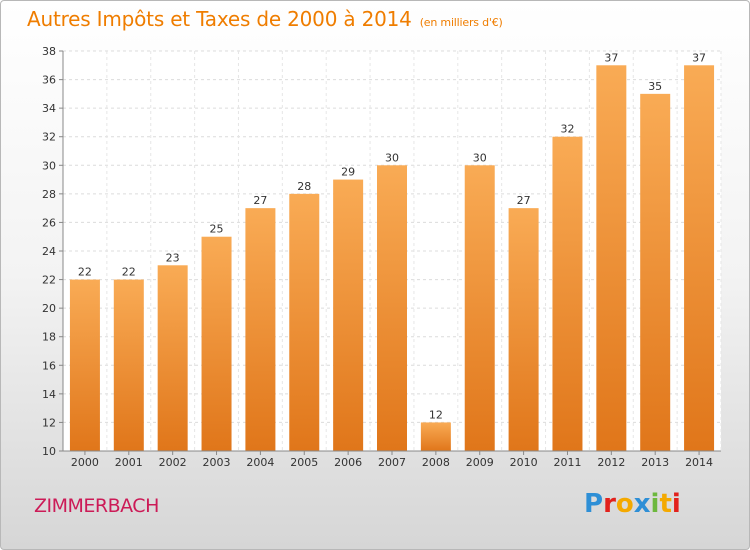 The image size is (750, 550). I want to click on y-tick-label: 18, so click(49, 337).